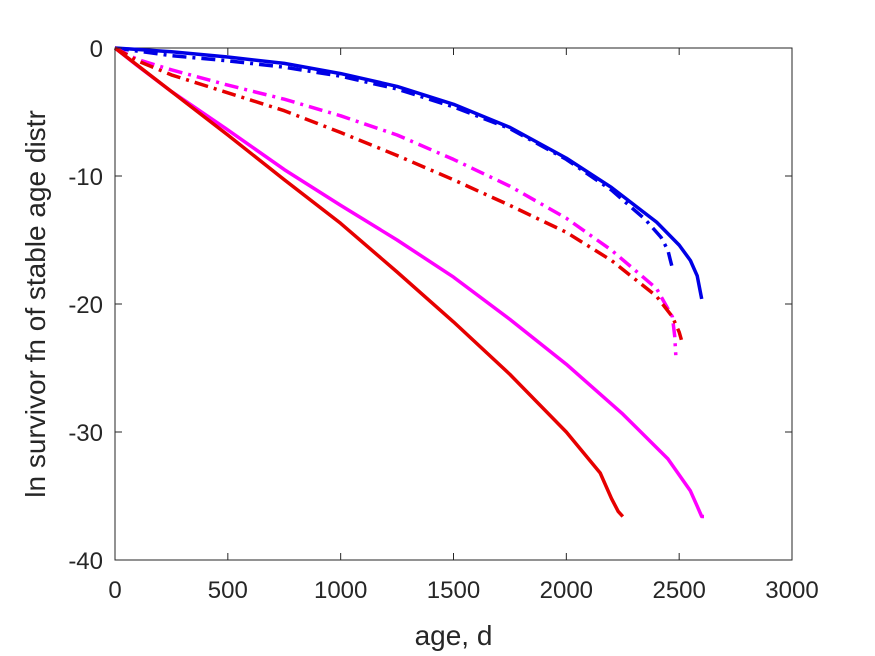 This screenshot has height=656, width=875. I want to click on x-tick-label: 1000, so click(340, 590).